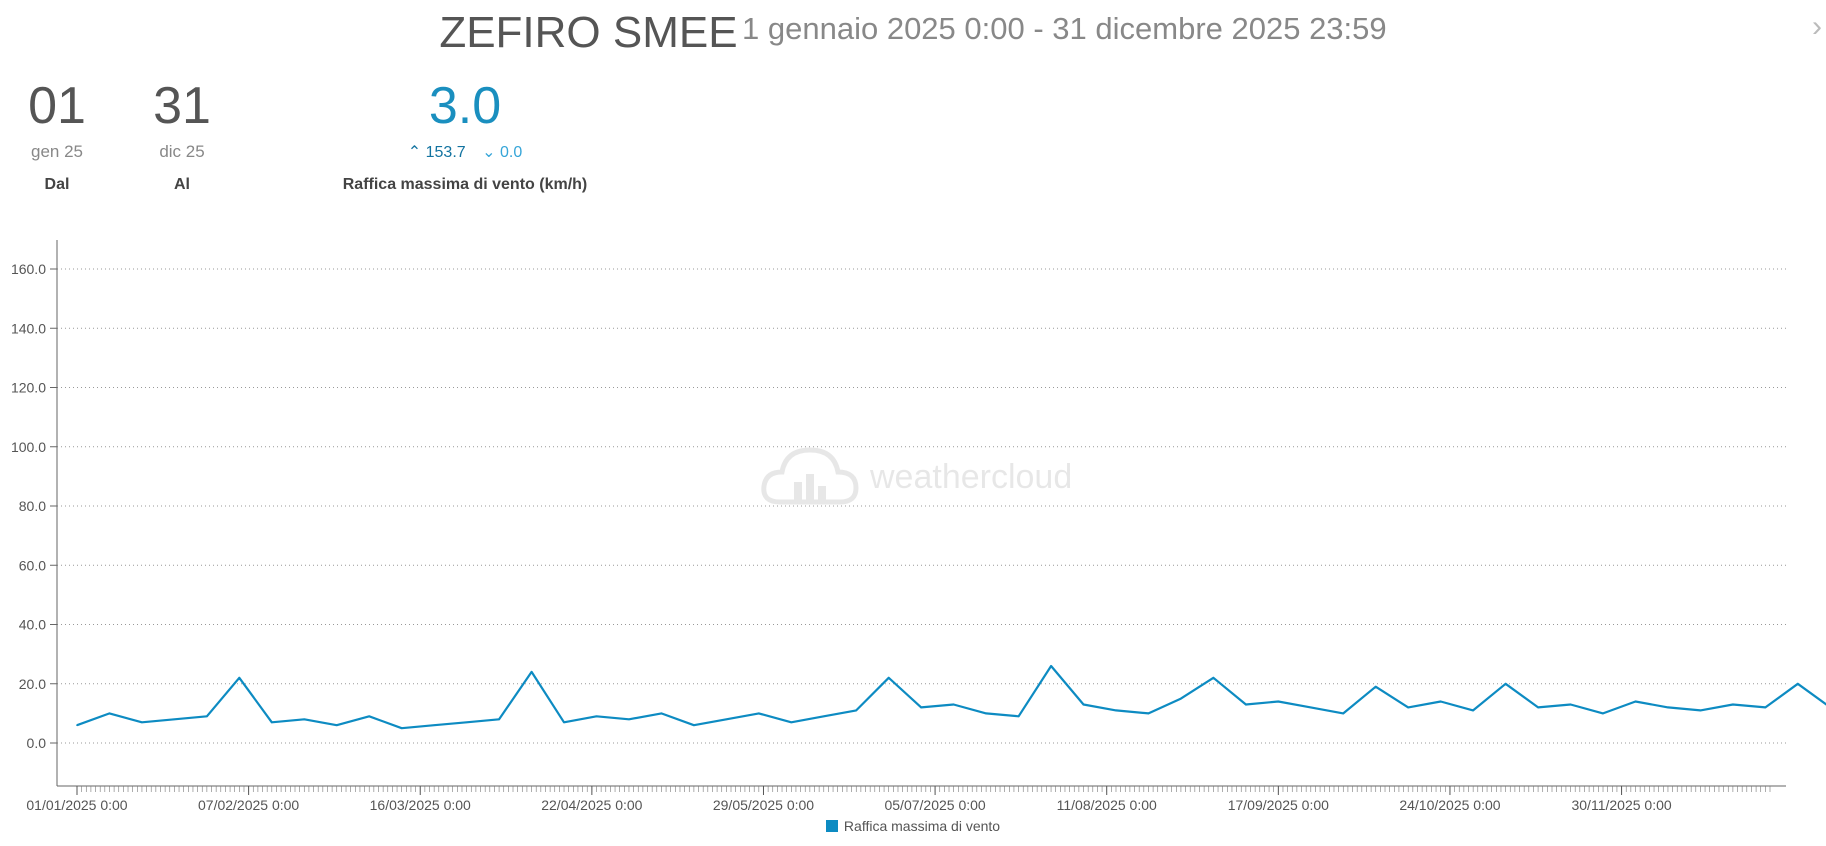 The width and height of the screenshot is (1826, 846). Describe the element at coordinates (414, 152) in the screenshot. I see `chevron-up-icon: ⌃` at that location.